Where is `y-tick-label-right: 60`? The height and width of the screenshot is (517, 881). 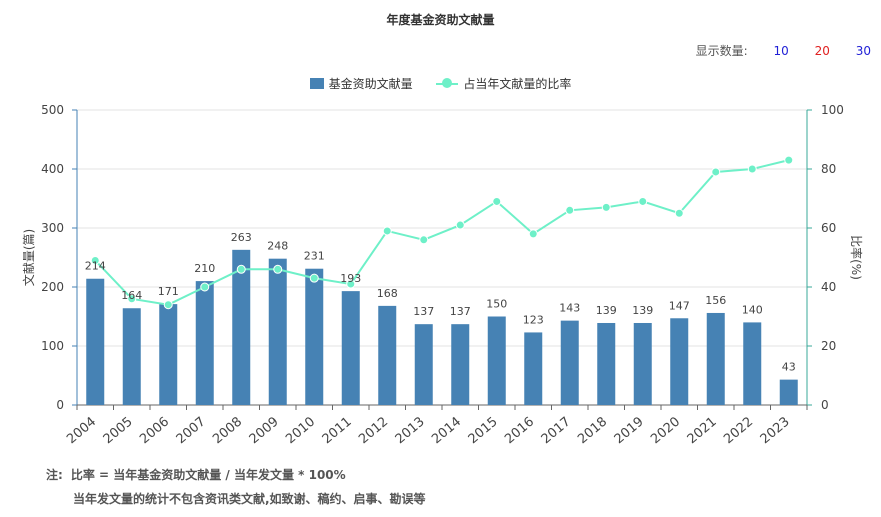 y-tick-label-right: 60 is located at coordinates (828, 228).